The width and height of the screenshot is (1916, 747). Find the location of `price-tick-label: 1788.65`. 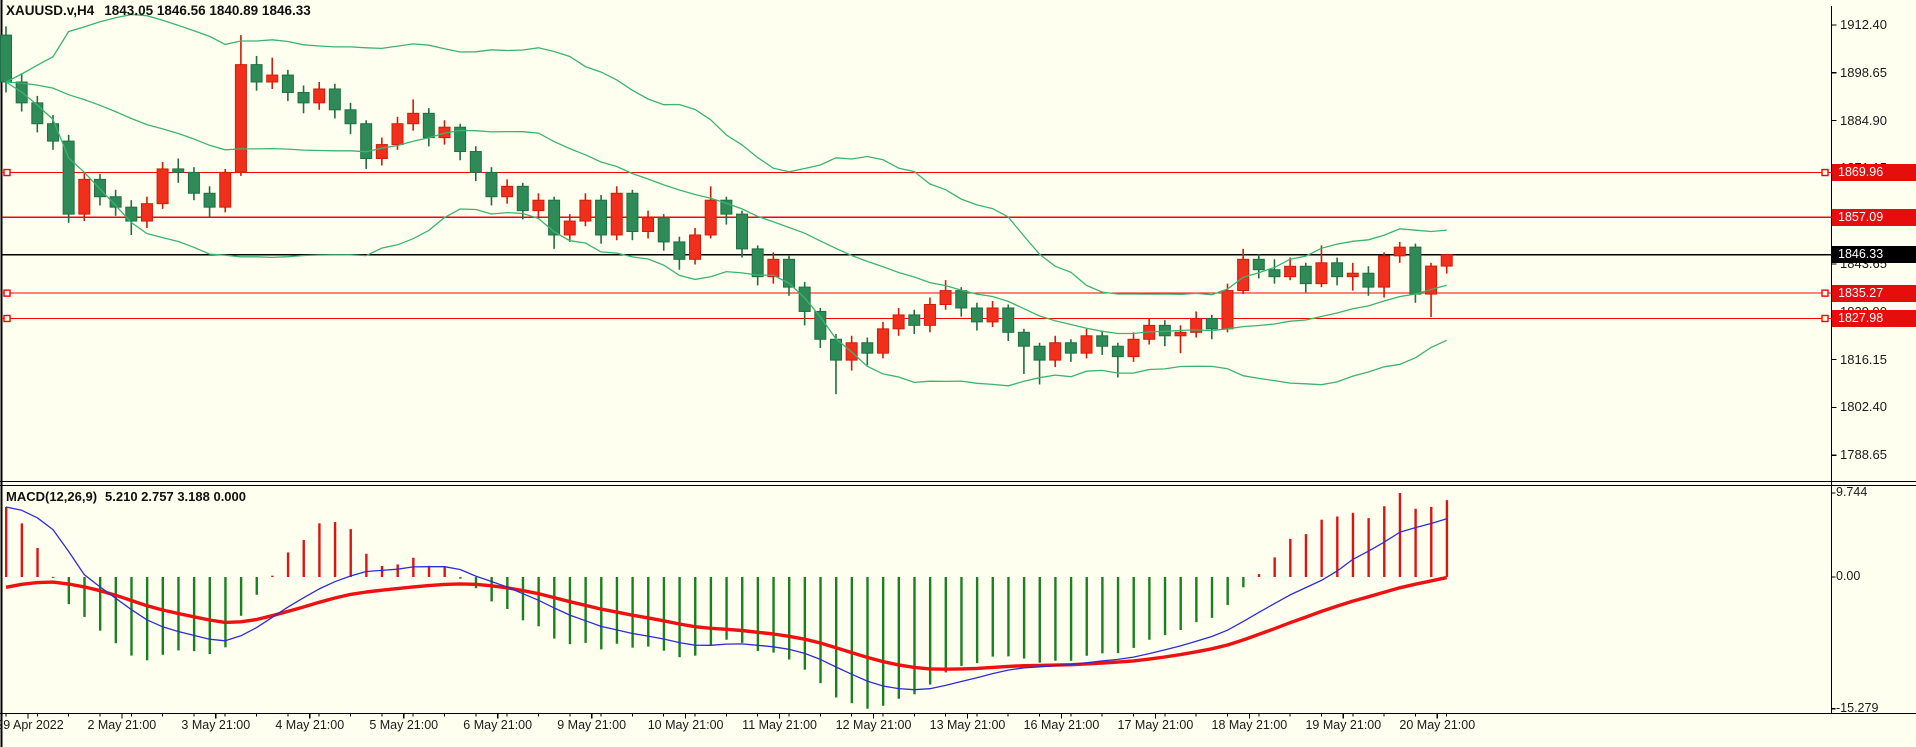

price-tick-label: 1788.65 is located at coordinates (1863, 455).